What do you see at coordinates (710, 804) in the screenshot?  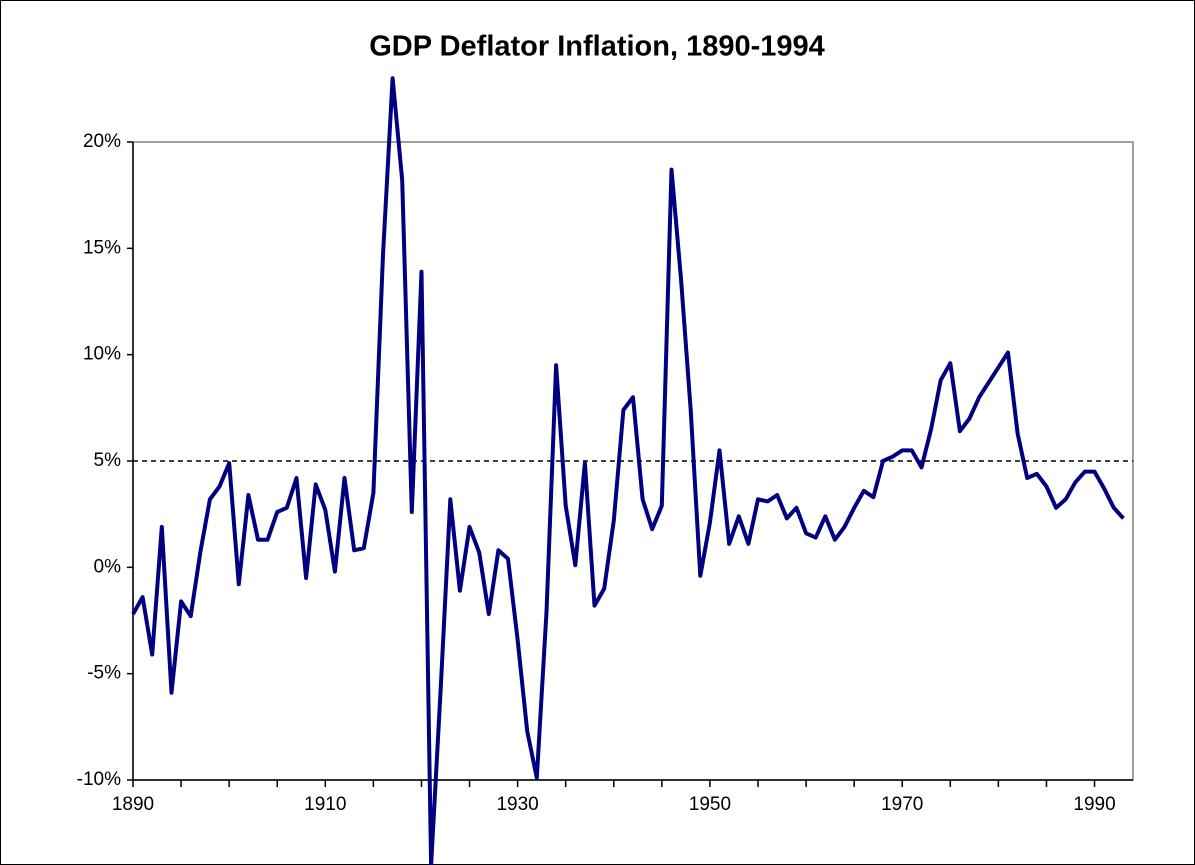 I see `x-tick-label: 1950` at bounding box center [710, 804].